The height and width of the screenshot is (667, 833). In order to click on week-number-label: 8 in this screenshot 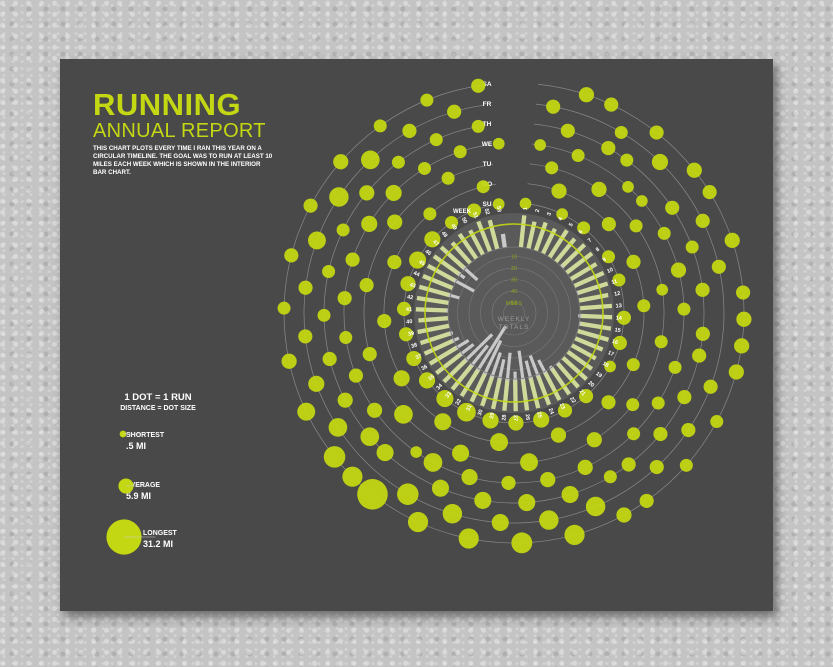, I will do `click(598, 250)`.